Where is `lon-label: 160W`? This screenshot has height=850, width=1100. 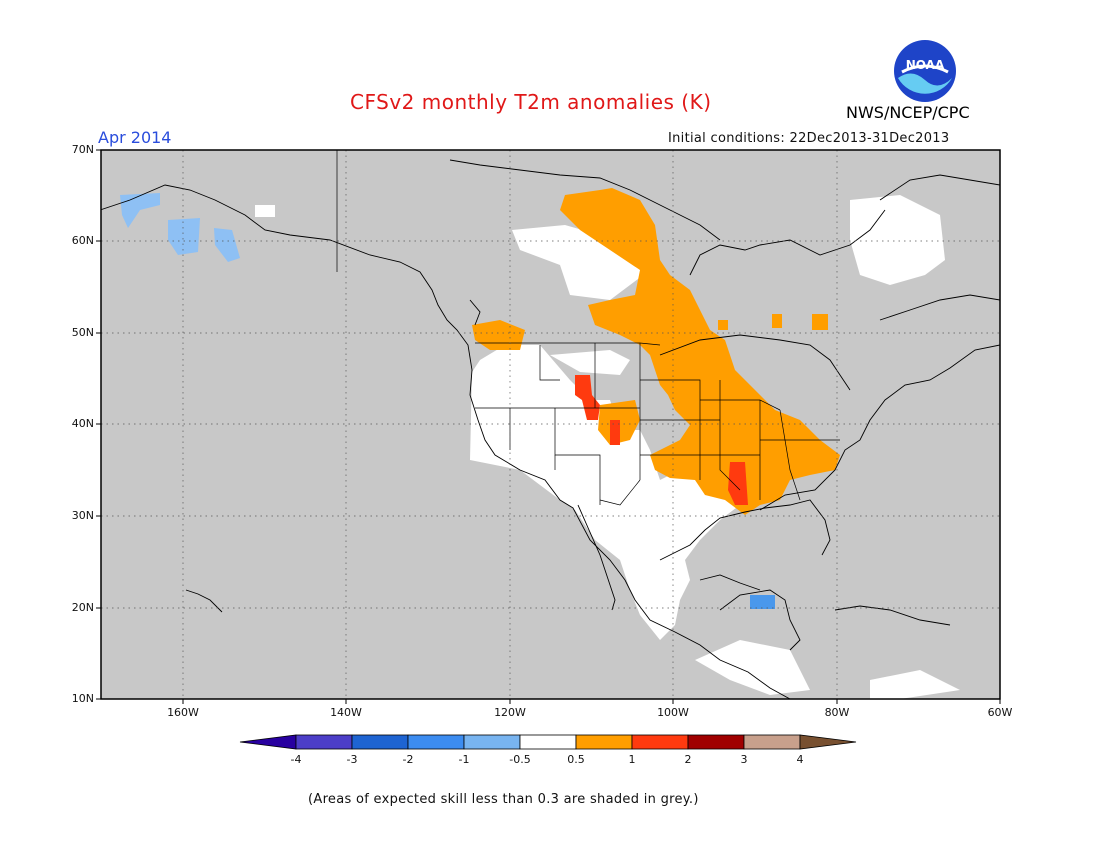 lon-label: 160W is located at coordinates (183, 712).